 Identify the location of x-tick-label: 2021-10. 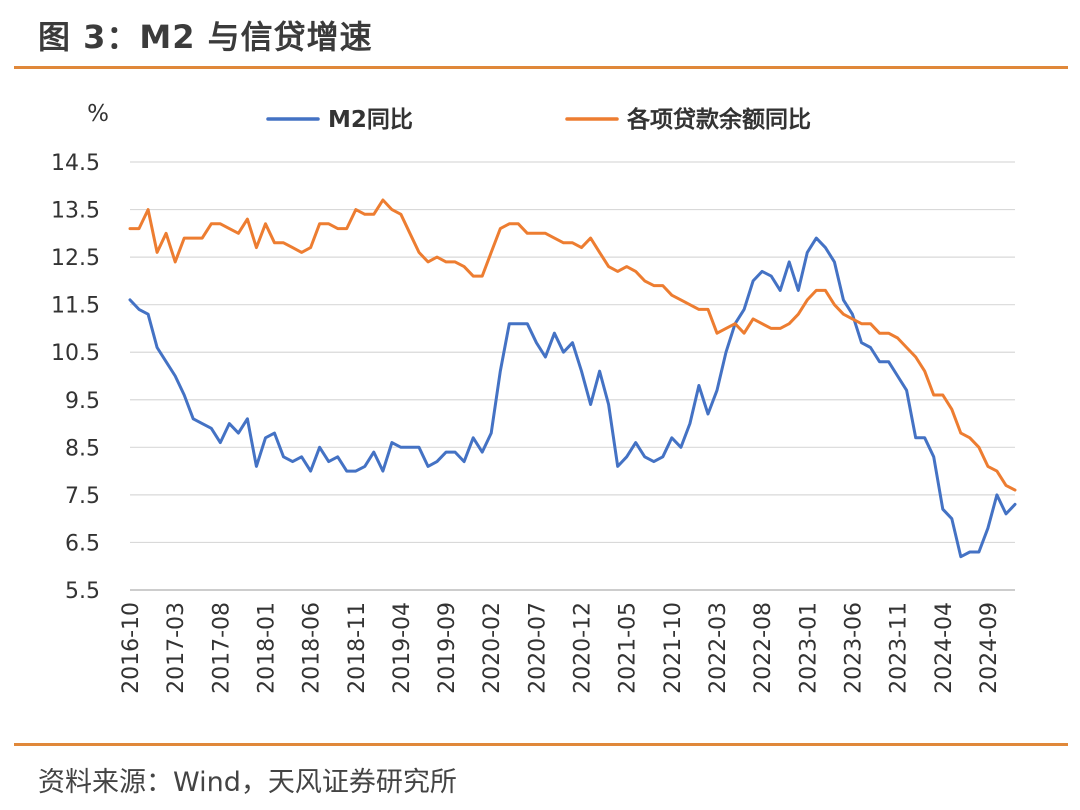
(673, 648).